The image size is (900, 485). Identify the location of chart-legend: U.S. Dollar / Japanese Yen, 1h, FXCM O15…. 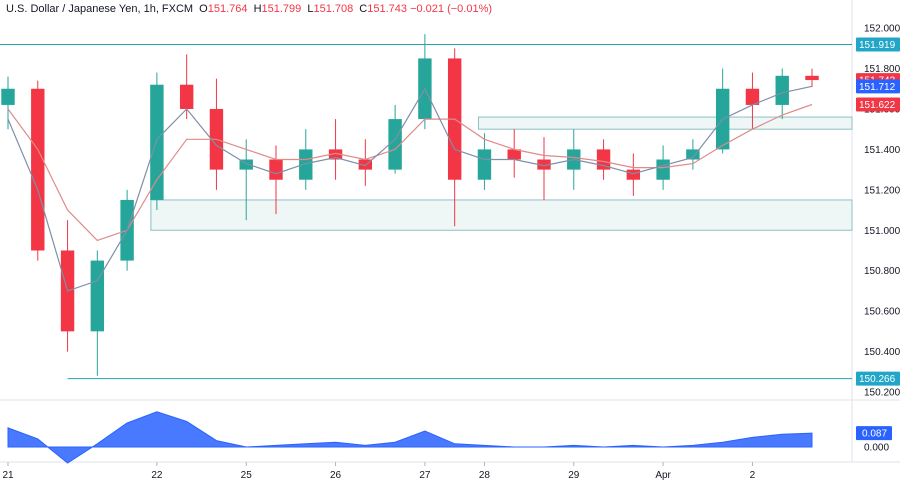
(249, 9).